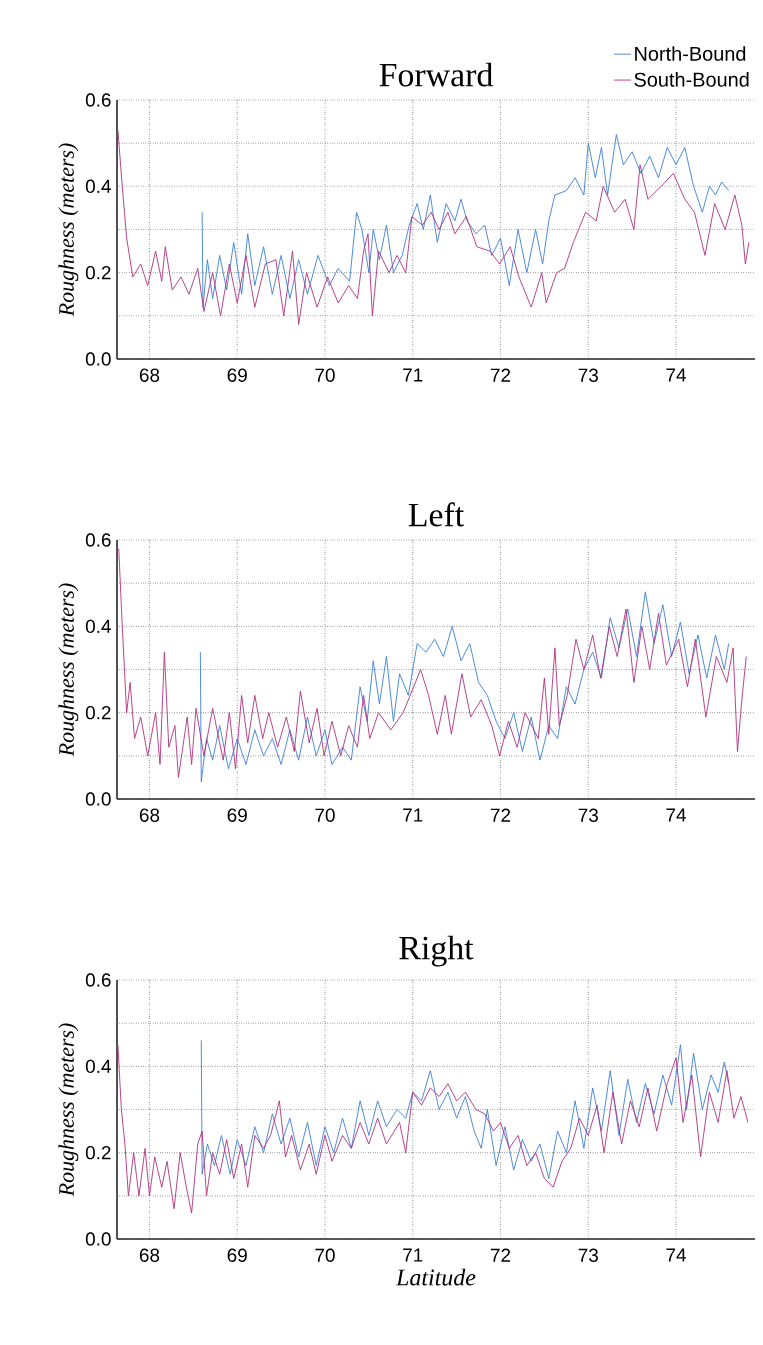 This screenshot has width=763, height=1345. I want to click on chart-title: Left, so click(436, 514).